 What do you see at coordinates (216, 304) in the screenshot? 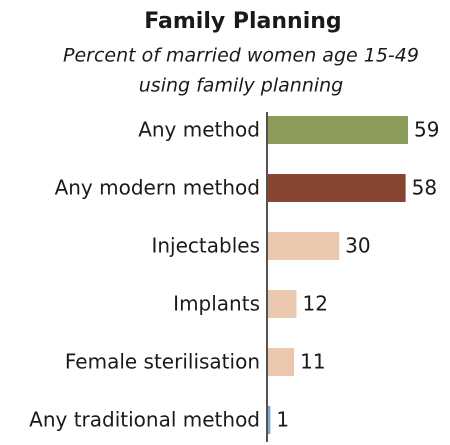
I see `category-label: Implants` at bounding box center [216, 304].